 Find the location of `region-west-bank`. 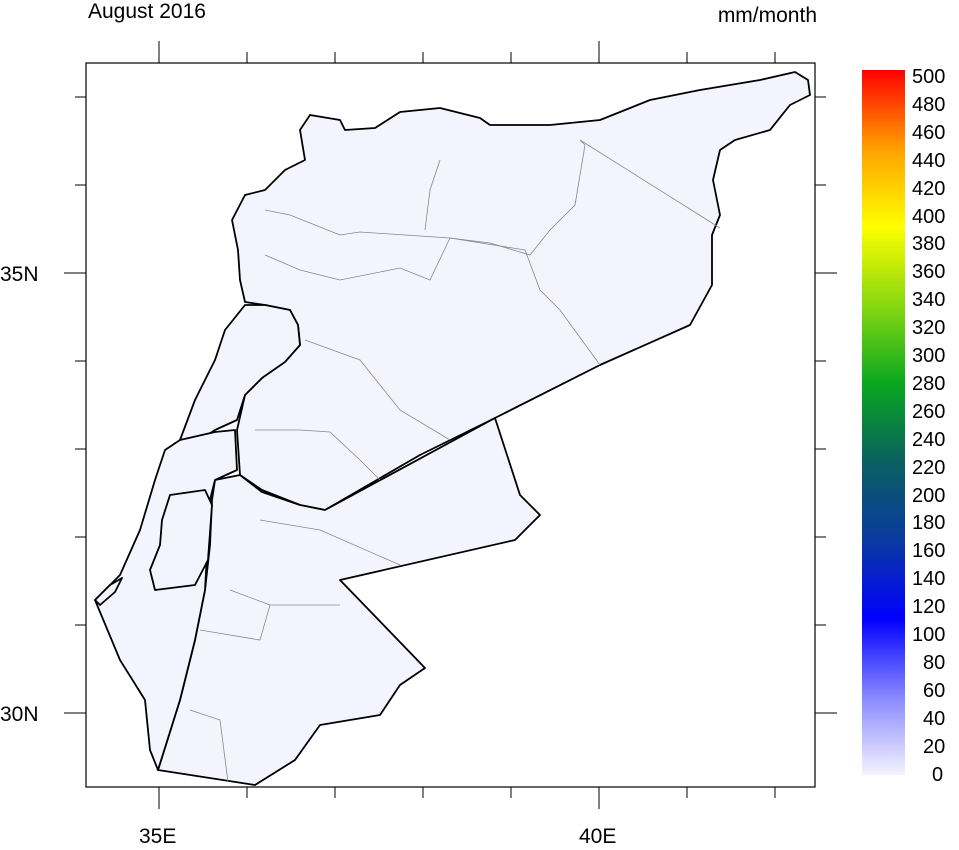

region-west-bank is located at coordinates (181, 540).